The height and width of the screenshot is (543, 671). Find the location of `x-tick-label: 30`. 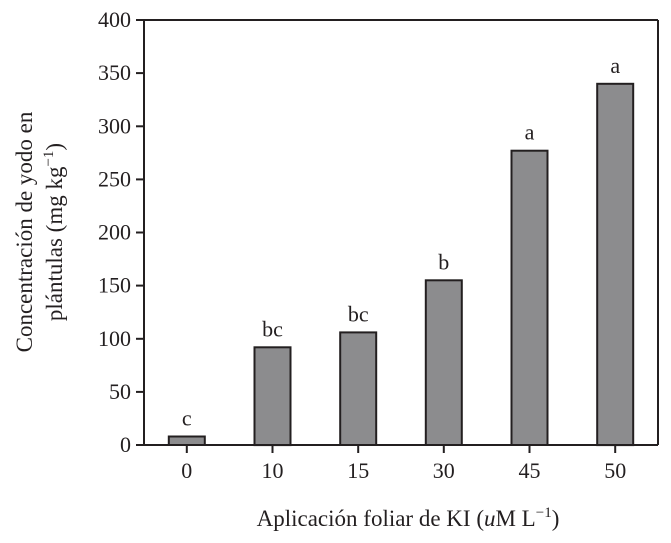

x-tick-label: 30 is located at coordinates (444, 470).